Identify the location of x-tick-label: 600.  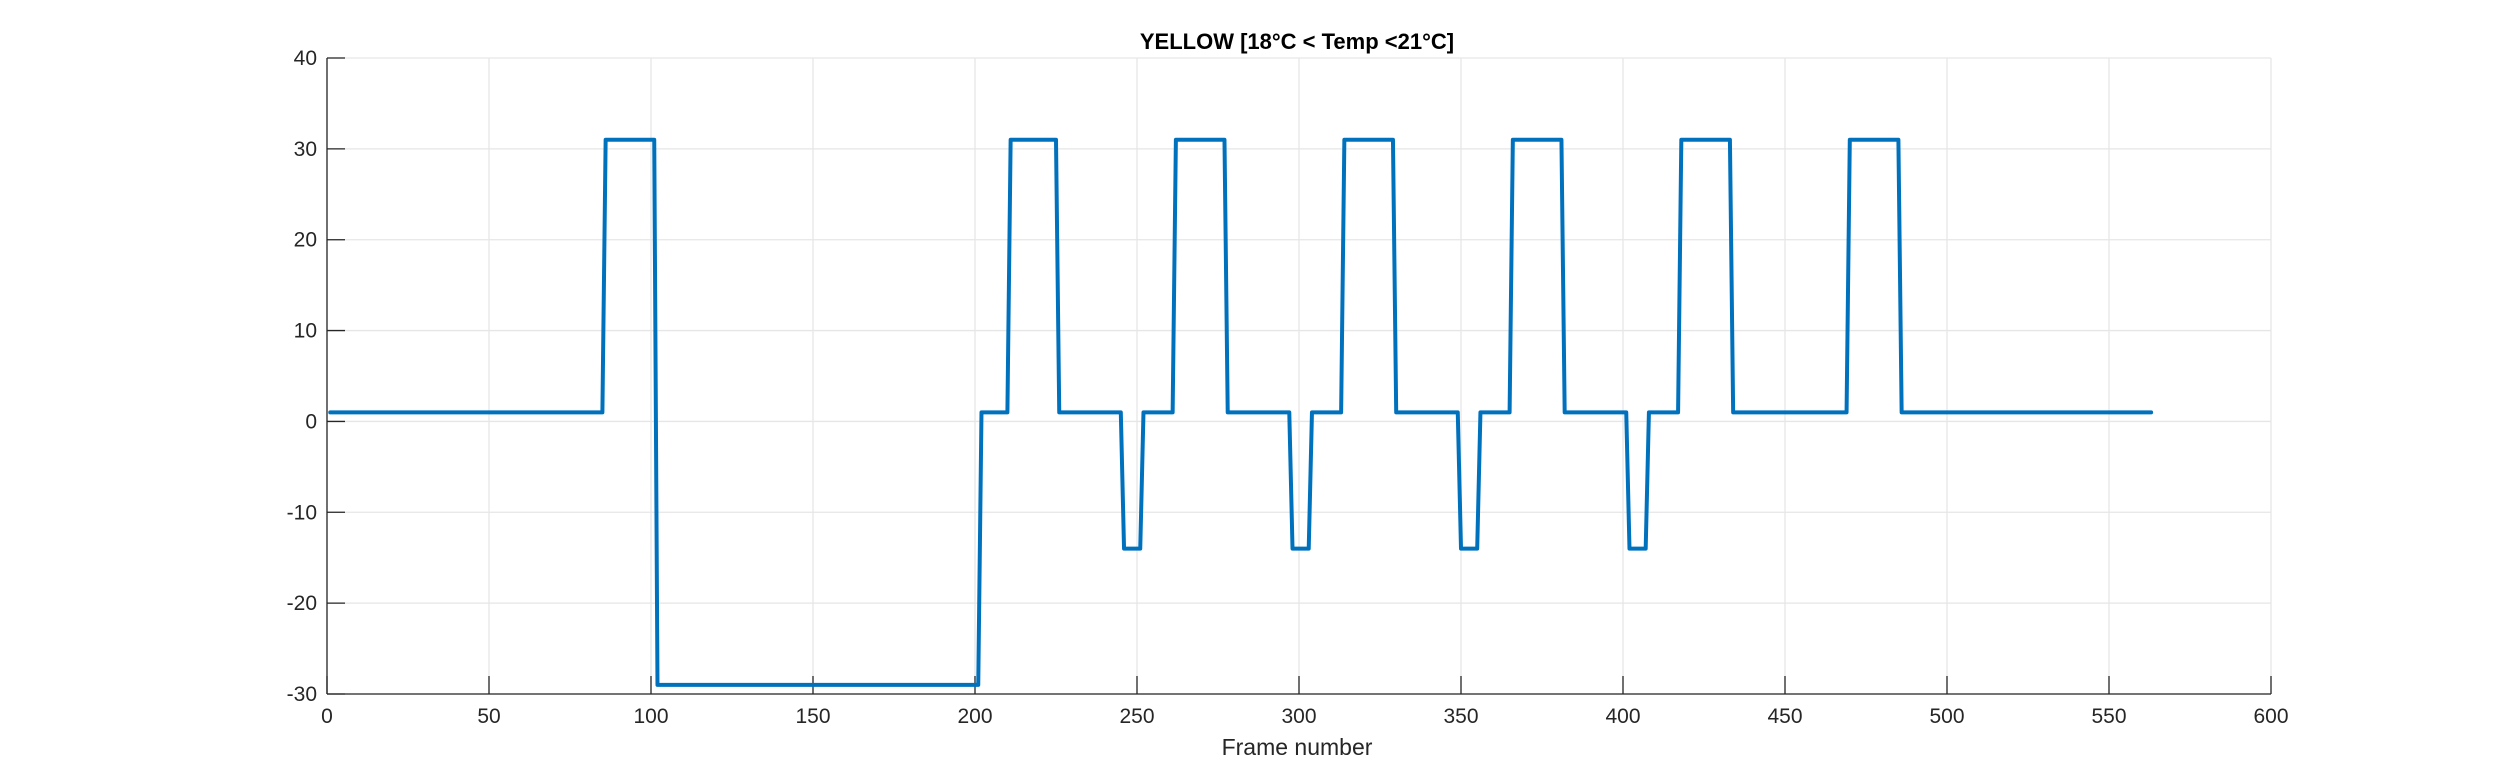
(2270, 716).